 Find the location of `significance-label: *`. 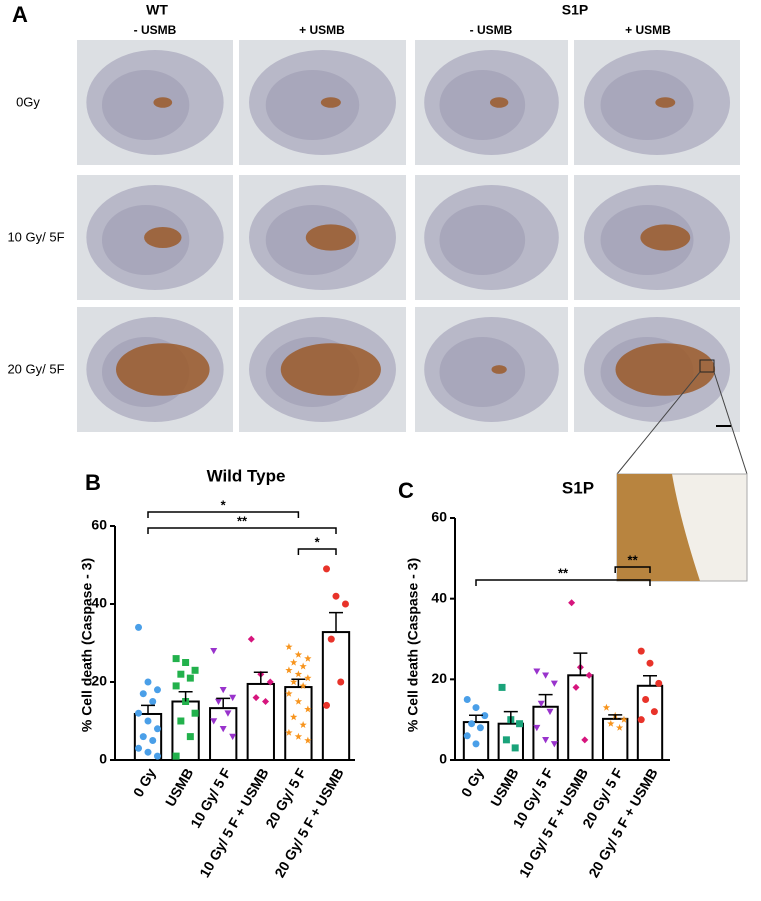

significance-label: * is located at coordinates (224, 504).